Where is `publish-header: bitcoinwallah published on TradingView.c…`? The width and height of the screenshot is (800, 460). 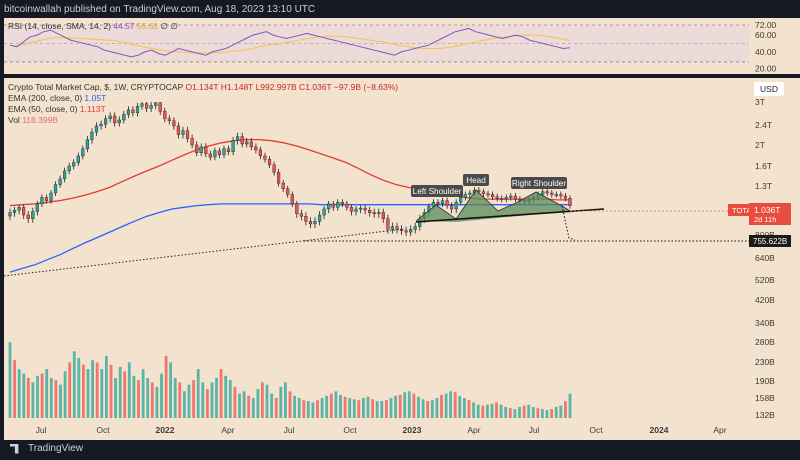 publish-header: bitcoinwallah published on TradingView.c… is located at coordinates (160, 9).